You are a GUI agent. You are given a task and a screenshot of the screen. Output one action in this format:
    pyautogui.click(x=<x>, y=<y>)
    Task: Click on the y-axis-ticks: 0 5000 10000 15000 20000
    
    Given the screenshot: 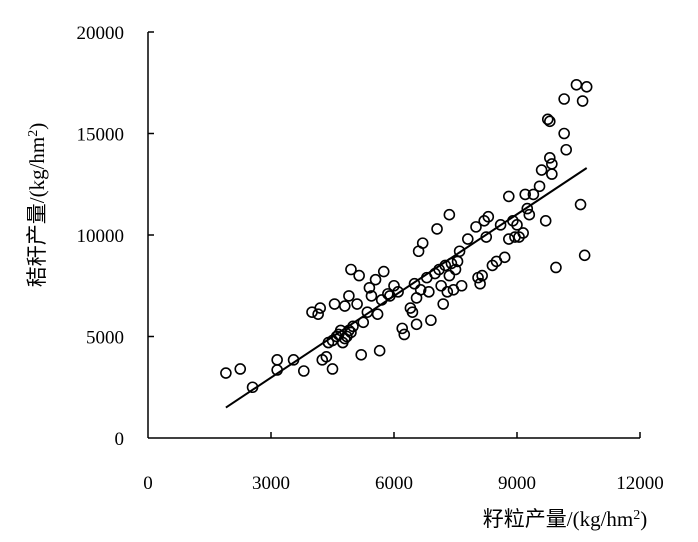 What is the action you would take?
    pyautogui.click(x=115, y=236)
    